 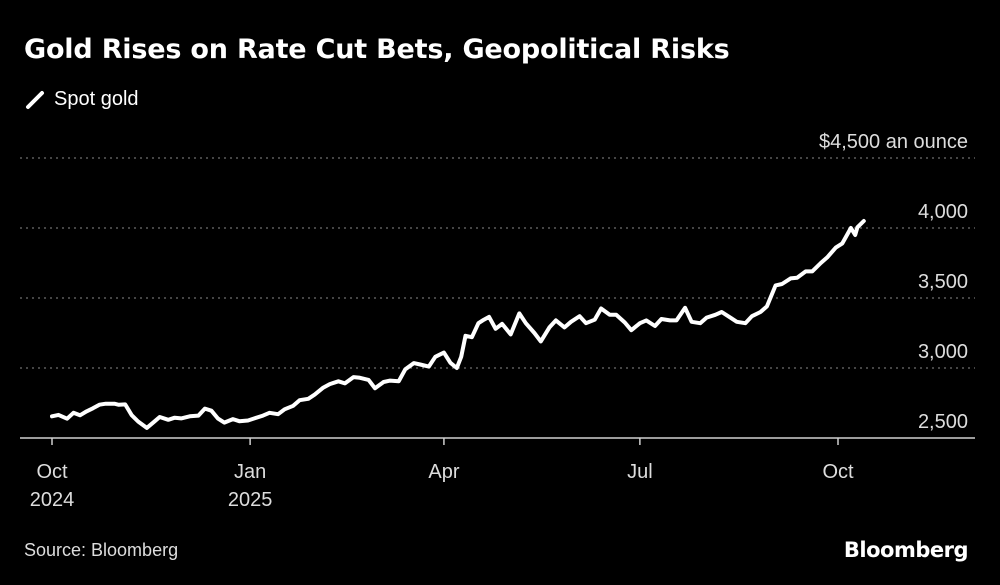 What do you see at coordinates (101, 550) in the screenshot?
I see `source-note: Source: Bloomberg` at bounding box center [101, 550].